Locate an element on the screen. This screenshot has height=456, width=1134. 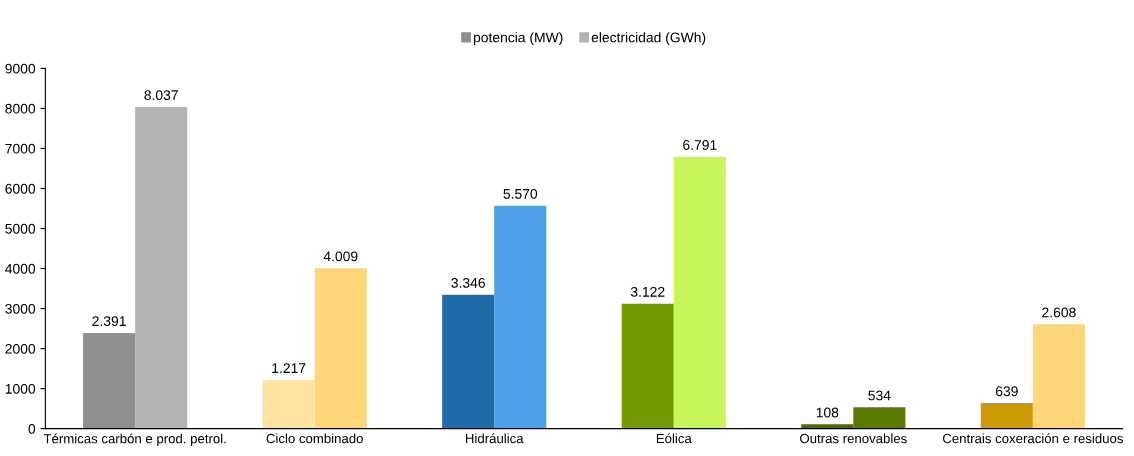
x-tick-label: Eólica is located at coordinates (674, 438).